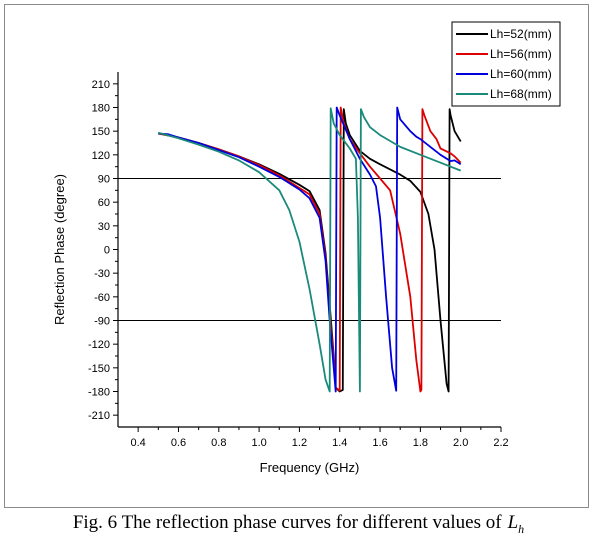 The image size is (597, 543). What do you see at coordinates (104, 180) in the screenshot?
I see `y-tick-label: 90` at bounding box center [104, 180].